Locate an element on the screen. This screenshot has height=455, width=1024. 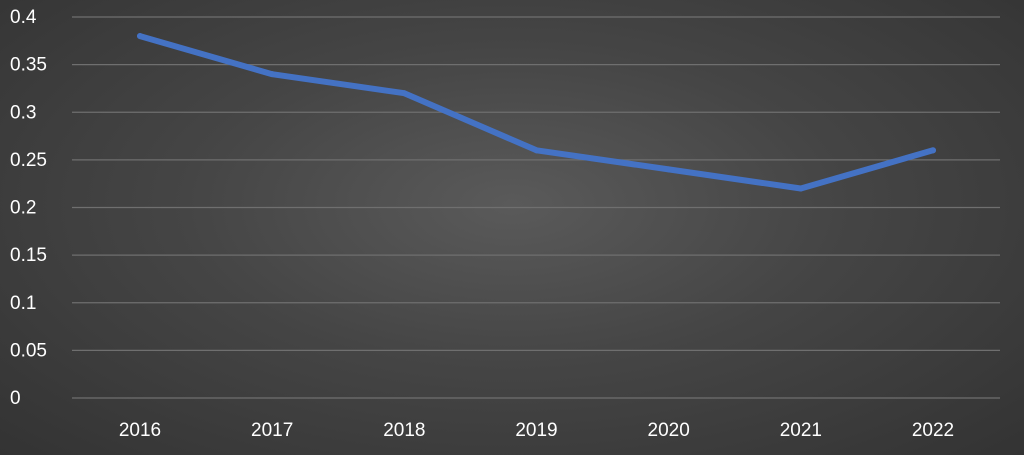
x-tick-label: 2019 is located at coordinates (536, 430).